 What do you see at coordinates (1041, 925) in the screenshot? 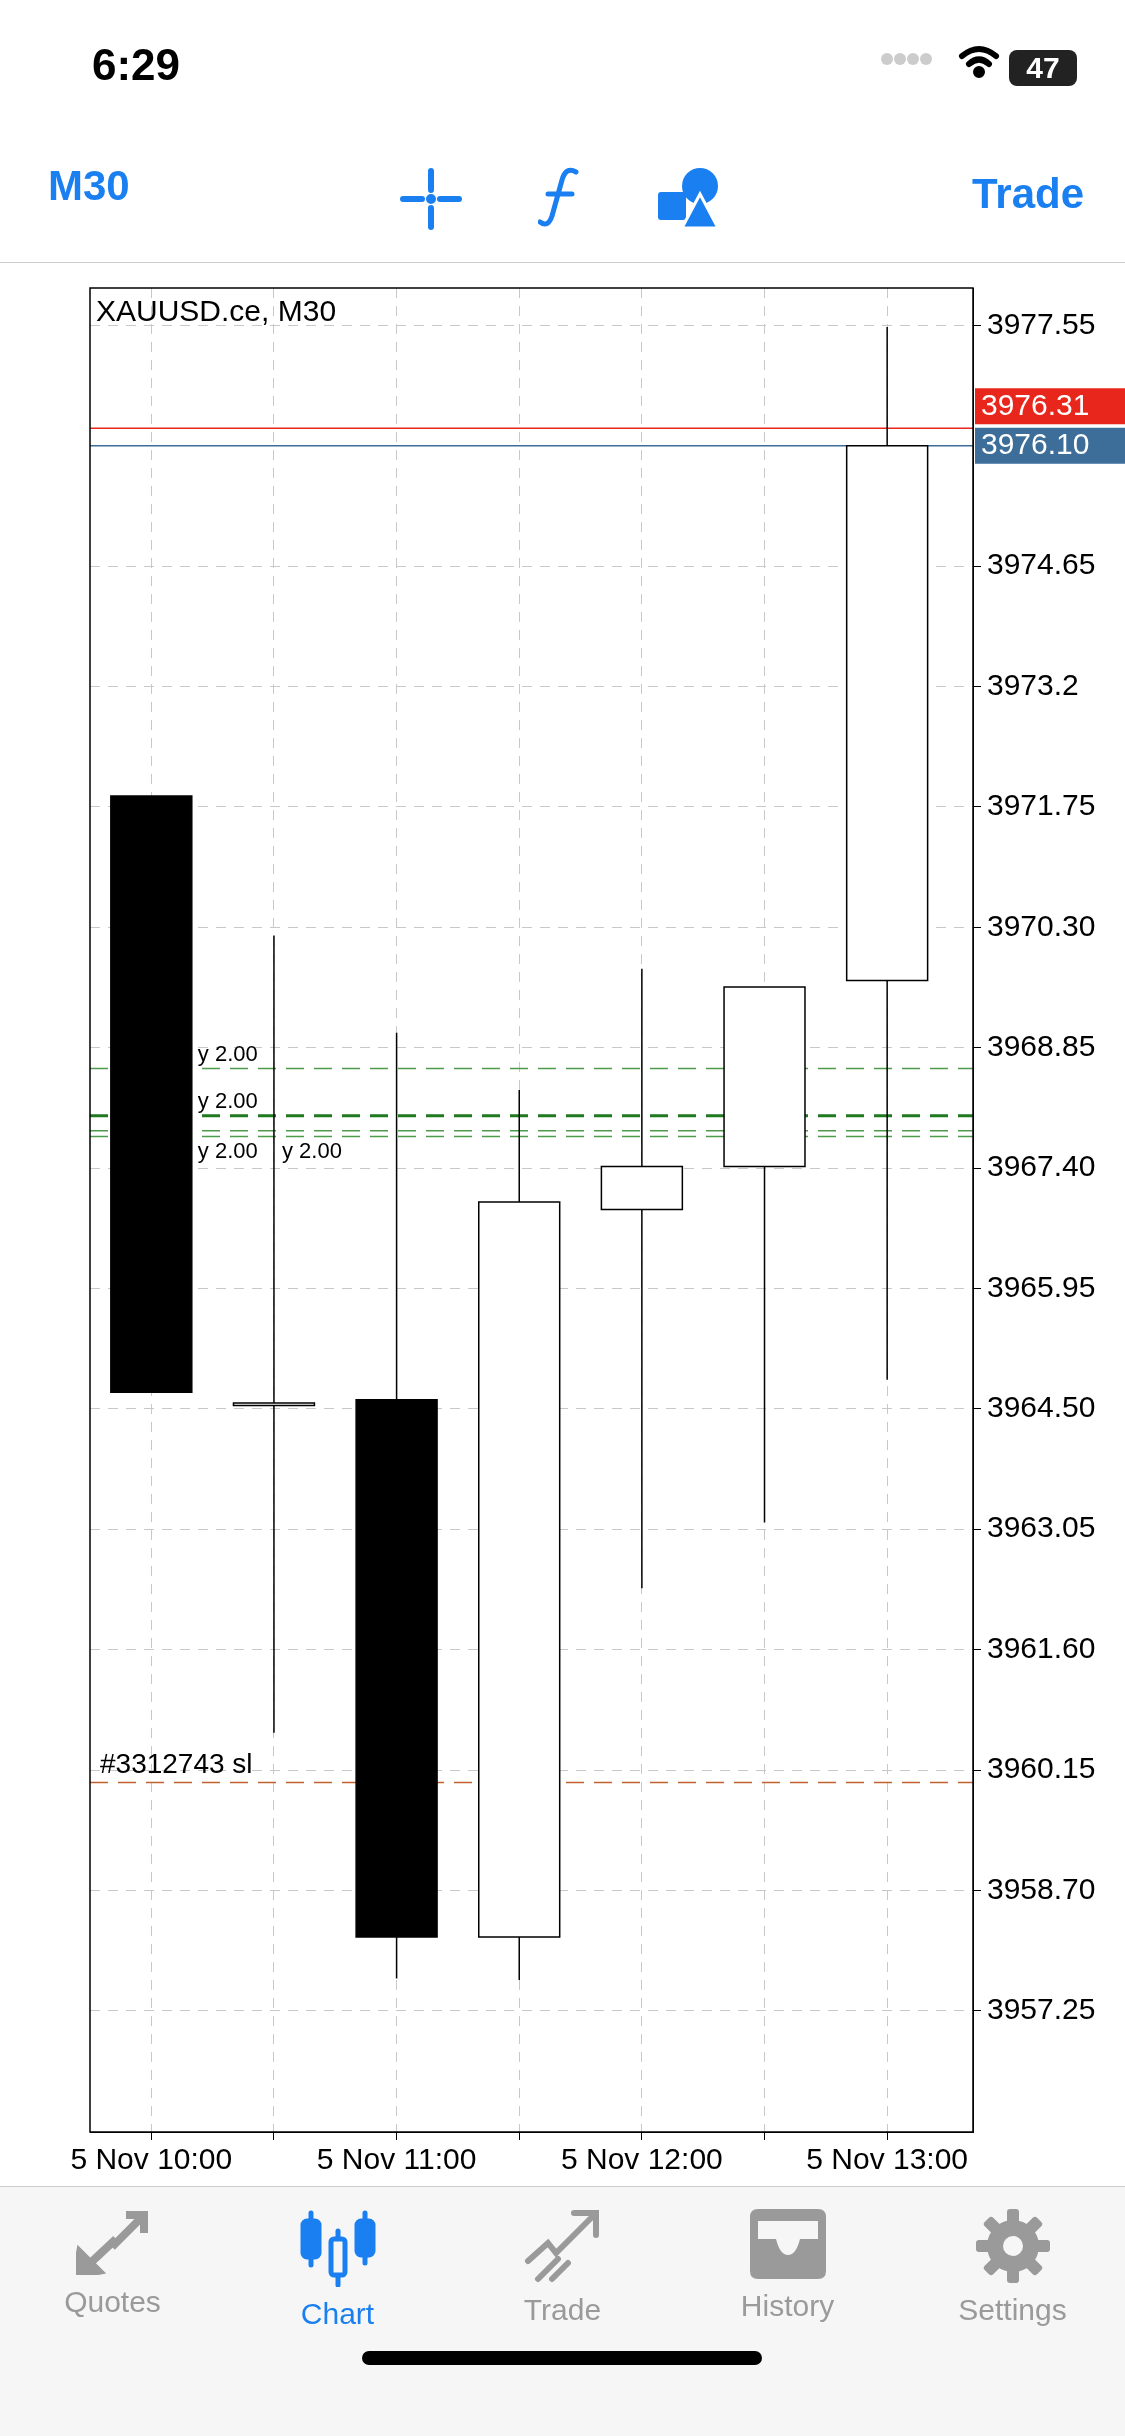
I see `y-tick-label: 3970.30` at bounding box center [1041, 925].